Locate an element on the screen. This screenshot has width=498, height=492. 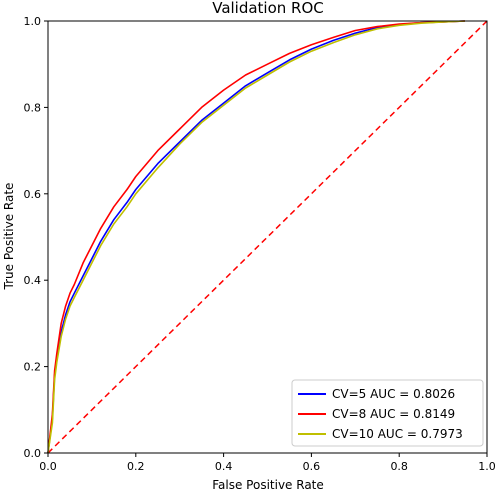
x-tick-label: 0.6 is located at coordinates (312, 466).